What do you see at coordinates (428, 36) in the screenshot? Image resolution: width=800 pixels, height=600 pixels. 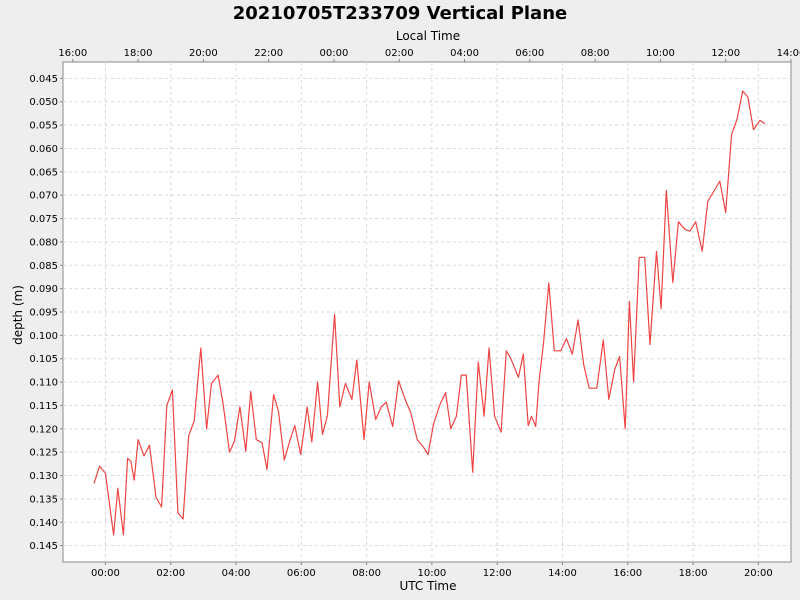 I see `x2-axis-label: Local Time` at bounding box center [428, 36].